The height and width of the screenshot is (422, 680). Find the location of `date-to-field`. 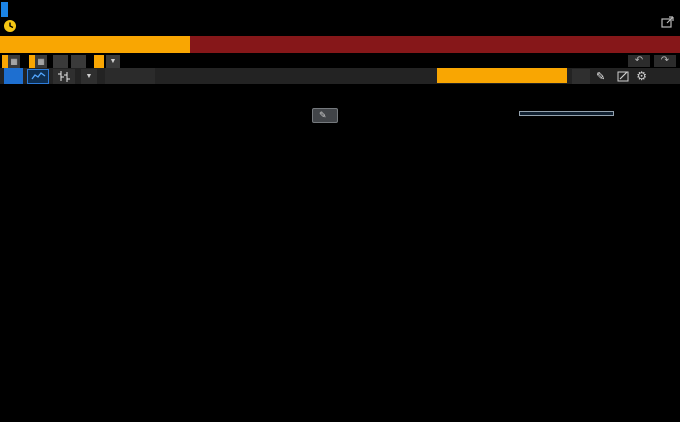

date-to-field is located at coordinates (32, 61).